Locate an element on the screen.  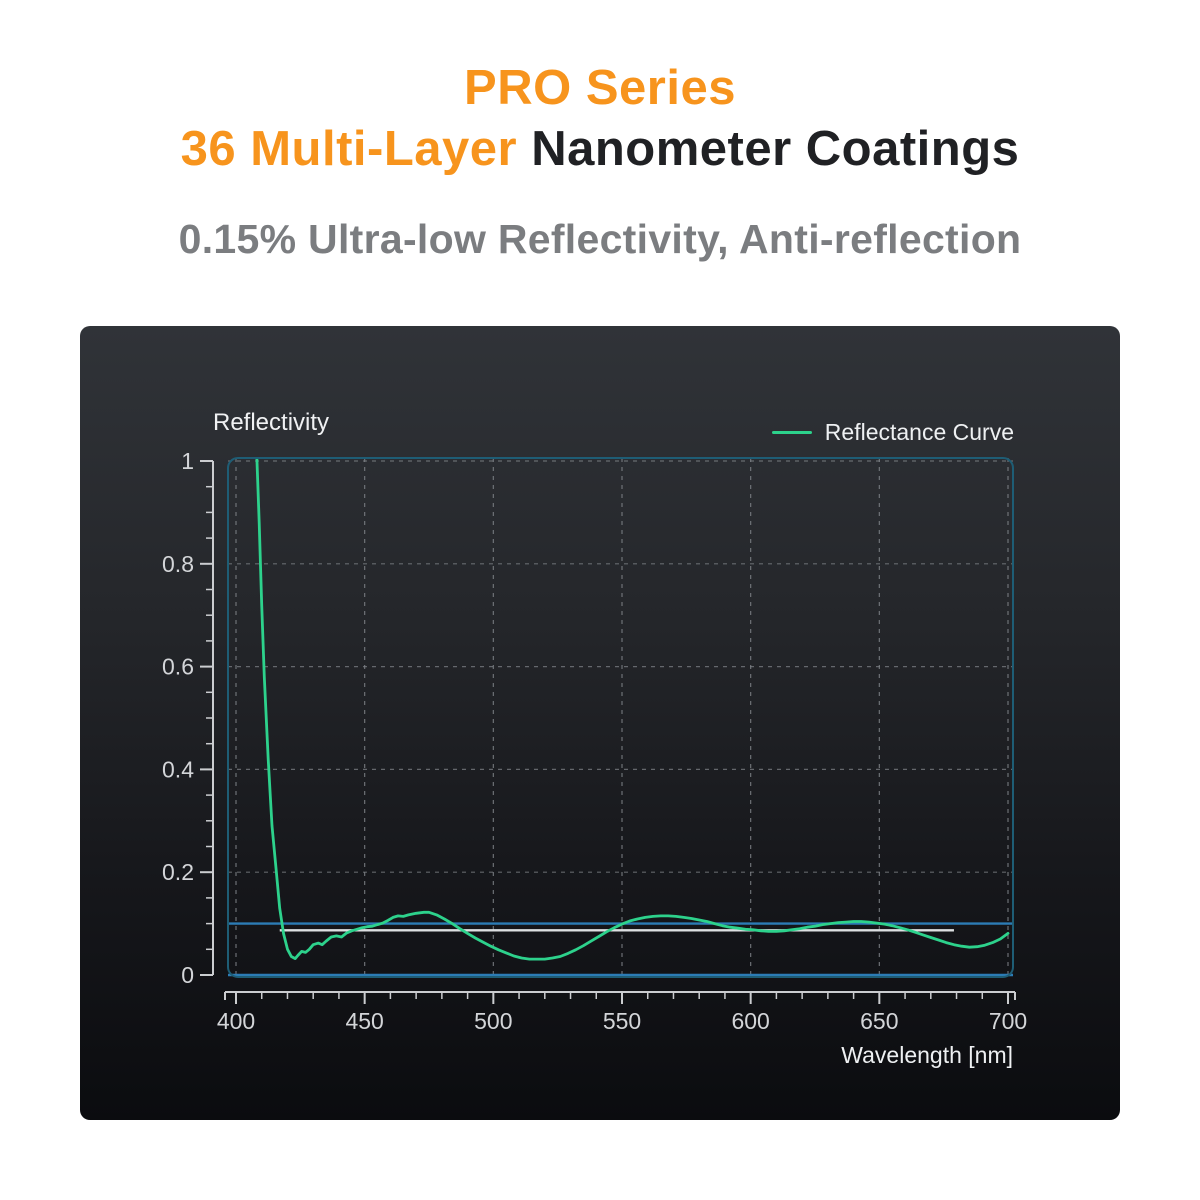
y-tick-label: 1 is located at coordinates (187, 461).